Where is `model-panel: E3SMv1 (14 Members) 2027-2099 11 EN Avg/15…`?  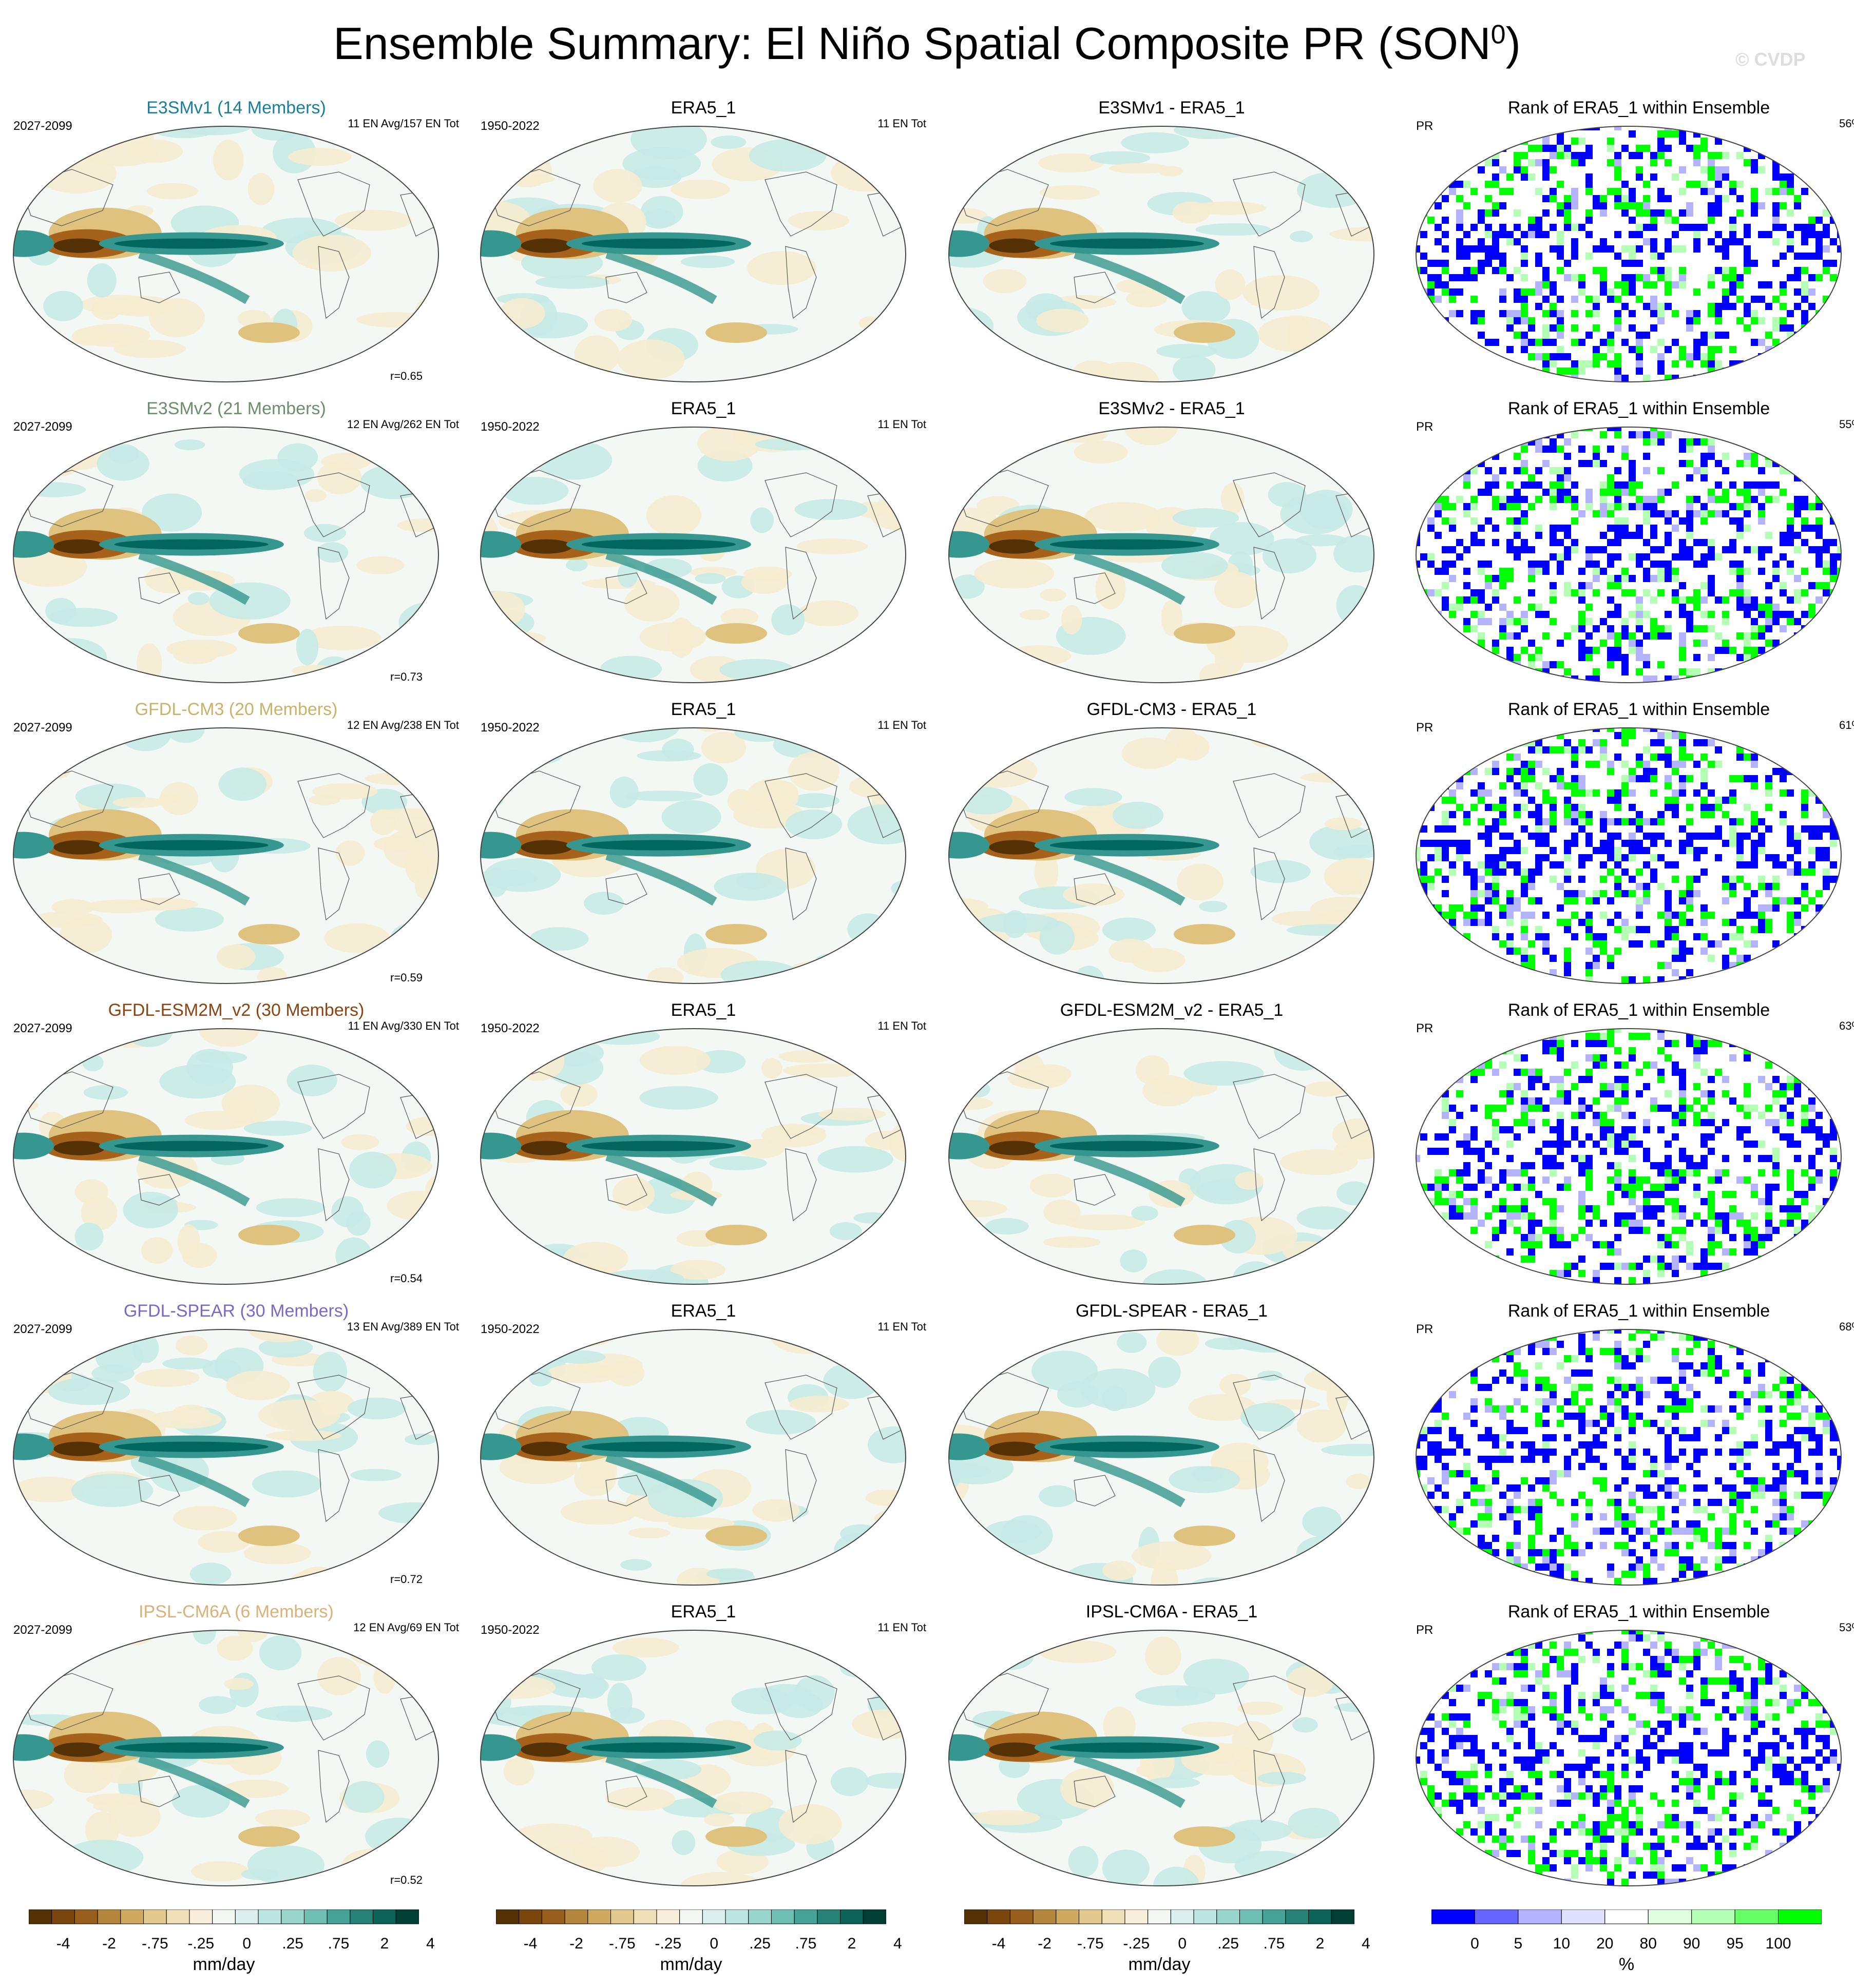
model-panel: E3SMv1 (14 Members) 2027-2099 11 EN Avg/15… is located at coordinates (236, 241).